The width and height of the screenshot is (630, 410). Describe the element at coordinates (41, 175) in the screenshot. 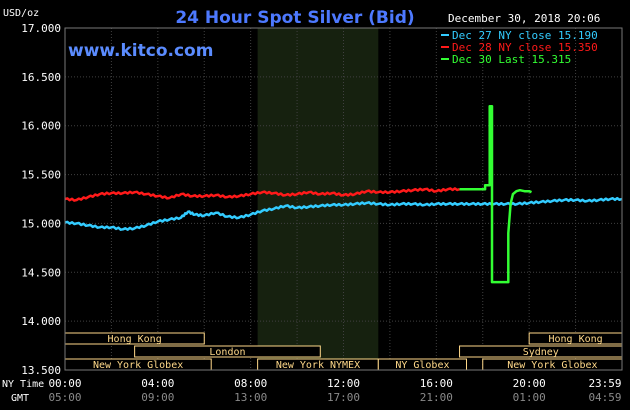

I see `y-tick-label: 15.500` at that location.